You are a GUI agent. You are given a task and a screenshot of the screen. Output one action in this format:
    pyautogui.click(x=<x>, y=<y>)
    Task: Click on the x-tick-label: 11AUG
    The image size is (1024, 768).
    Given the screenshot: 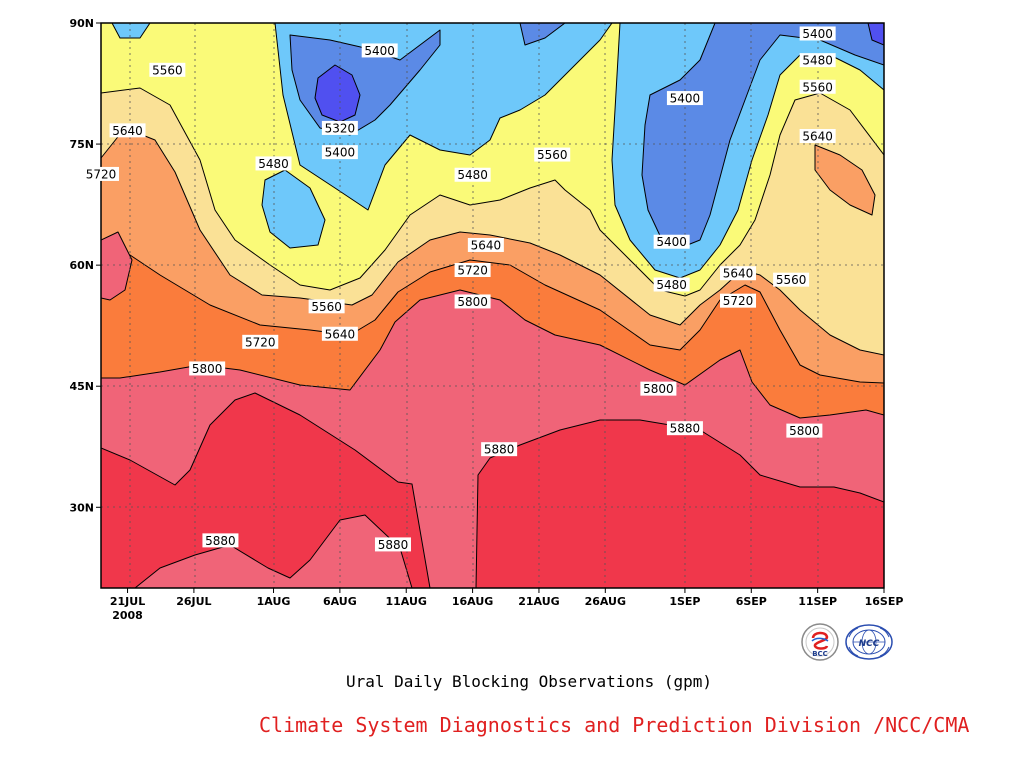 What is the action you would take?
    pyautogui.click(x=406, y=601)
    